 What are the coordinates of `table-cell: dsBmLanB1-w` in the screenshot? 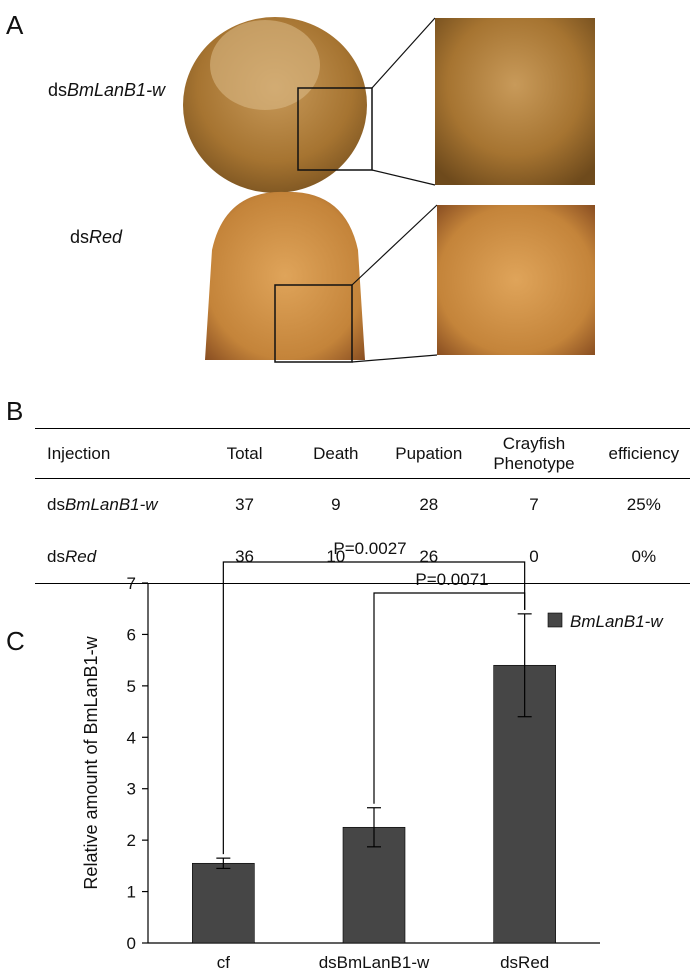 It's located at (120, 505).